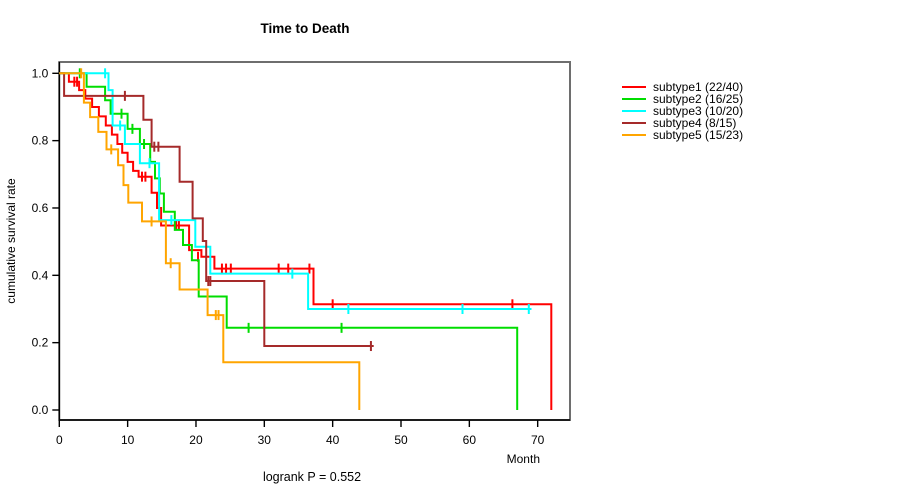 This screenshot has height=500, width=900. I want to click on legend-label-subtype4: subtype4 (8/15), so click(694, 123).